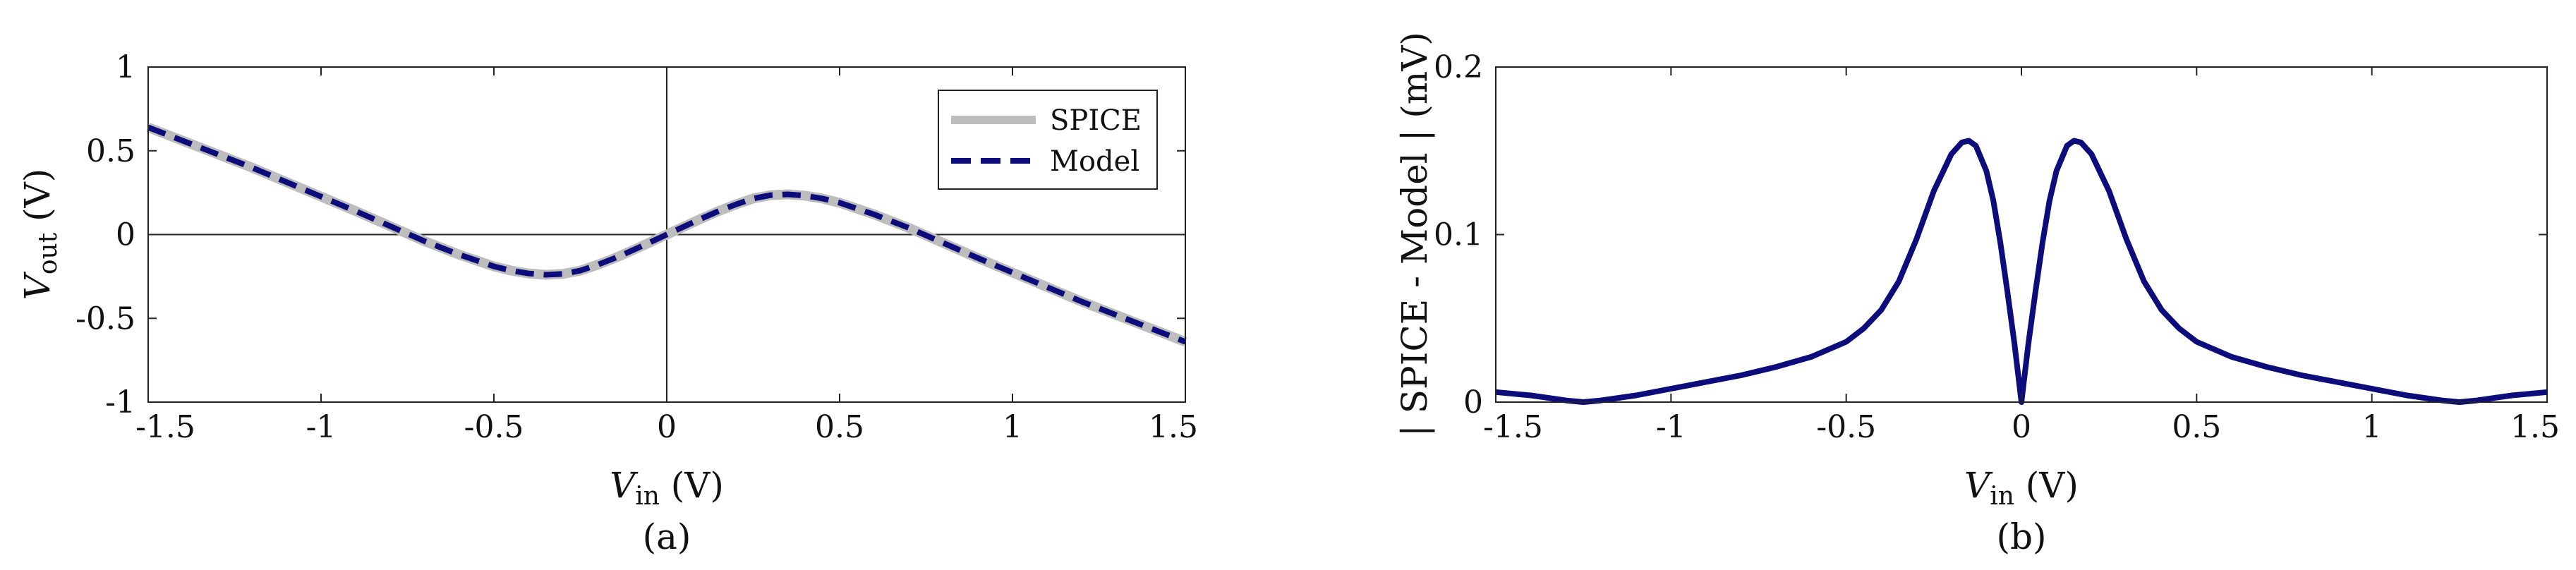 This screenshot has width=2576, height=570. Describe the element at coordinates (126, 235) in the screenshot. I see `chart-a-ytick-label: 0` at that location.